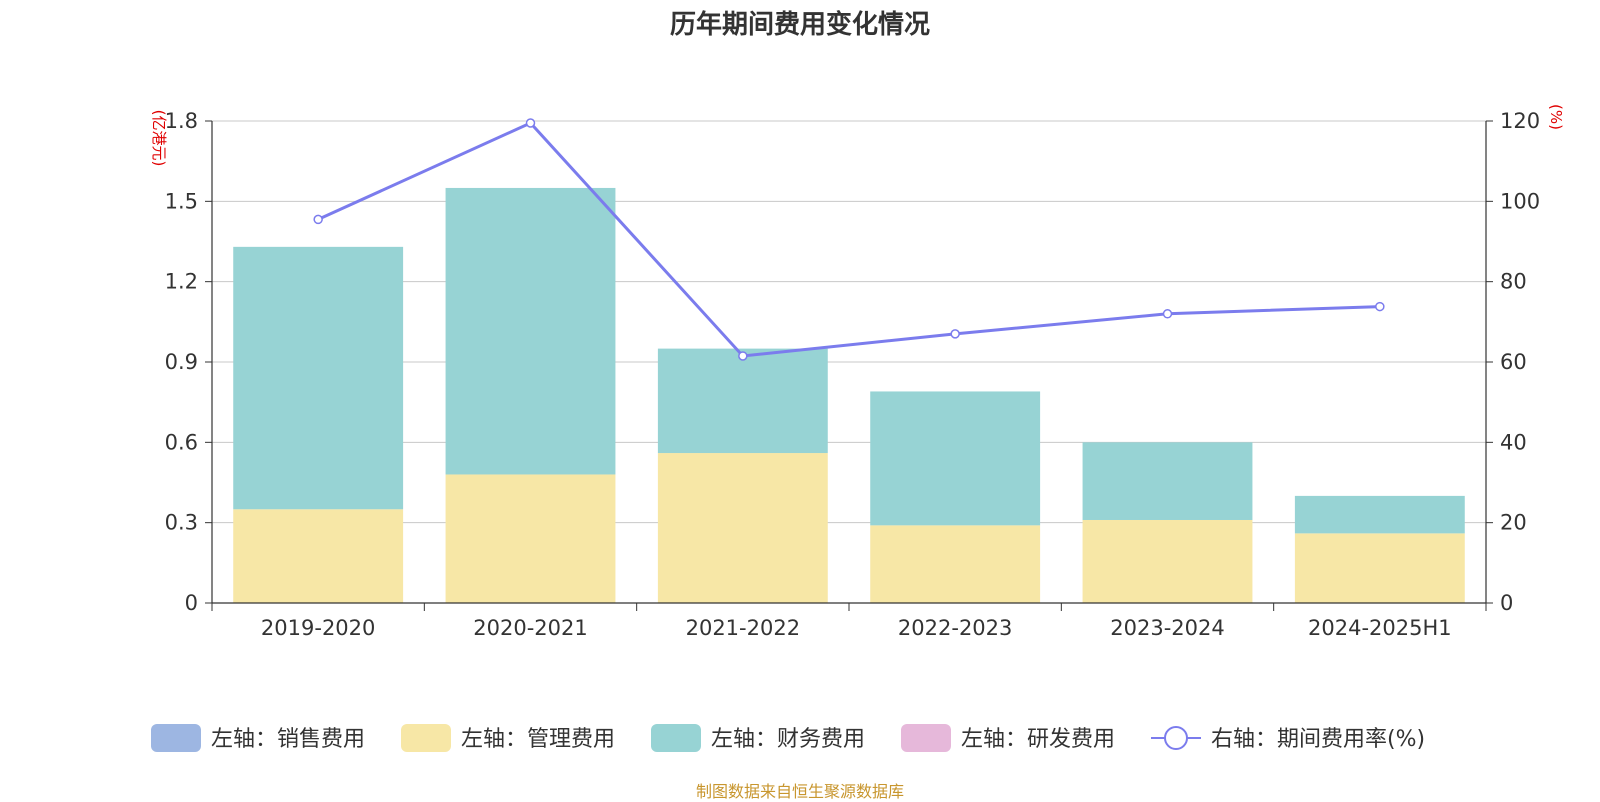 This screenshot has width=1600, height=802. Describe the element at coordinates (1513, 282) in the screenshot. I see `right-tick-label: 80` at that location.